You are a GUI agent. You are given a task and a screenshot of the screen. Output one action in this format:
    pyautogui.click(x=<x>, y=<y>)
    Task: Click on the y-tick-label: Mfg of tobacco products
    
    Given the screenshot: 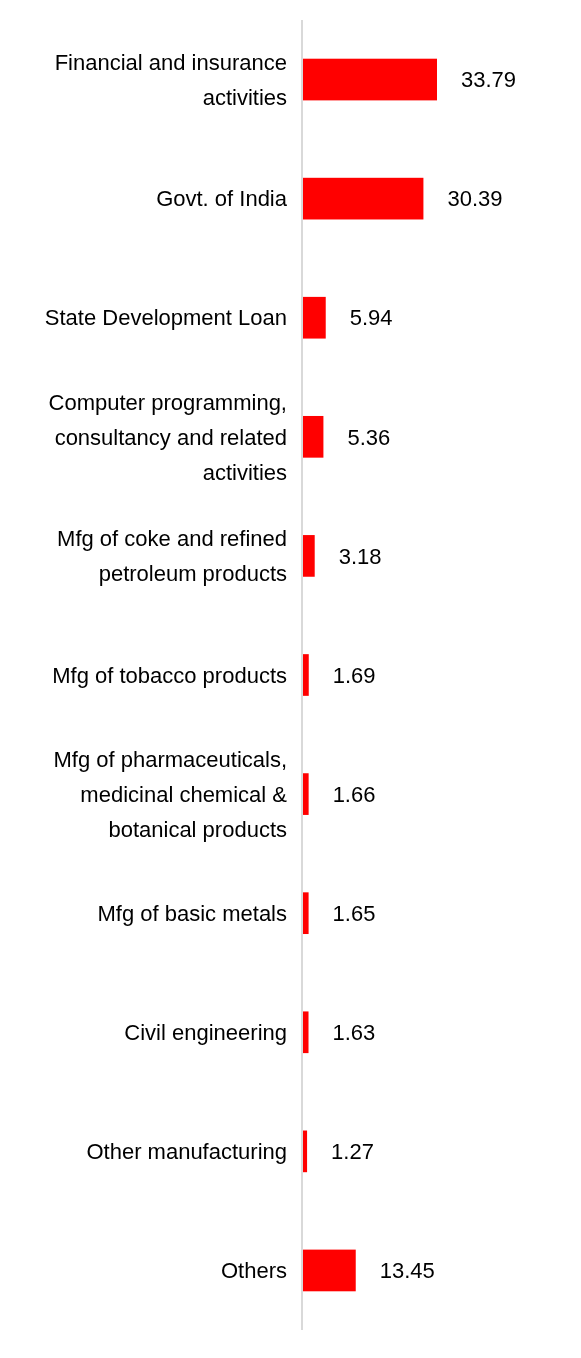 What is the action you would take?
    pyautogui.click(x=169, y=675)
    